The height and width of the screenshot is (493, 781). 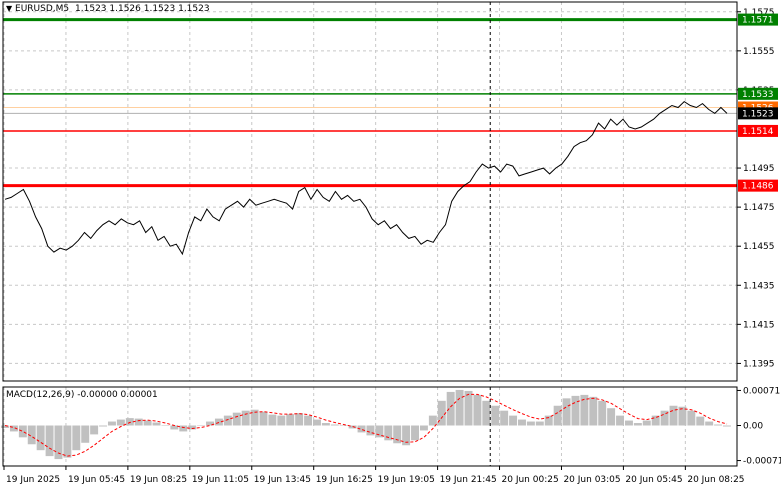 I want to click on price-tick-label: 1.1555, so click(x=759, y=52).